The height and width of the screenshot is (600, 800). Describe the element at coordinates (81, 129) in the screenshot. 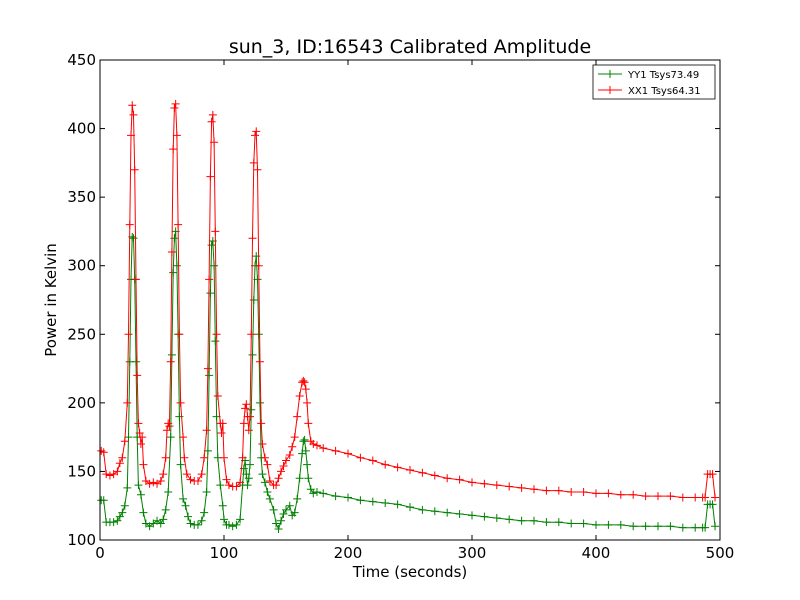

I see `y-tick-label: 400` at that location.